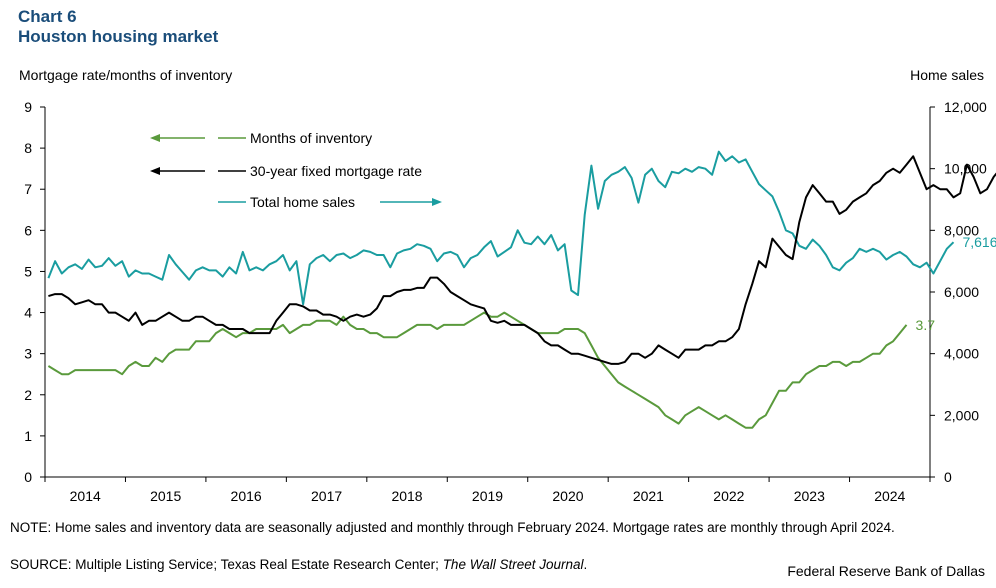 This screenshot has height=588, width=996. Describe the element at coordinates (926, 325) in the screenshot. I see `inventory-end-label: 3.7` at that location.